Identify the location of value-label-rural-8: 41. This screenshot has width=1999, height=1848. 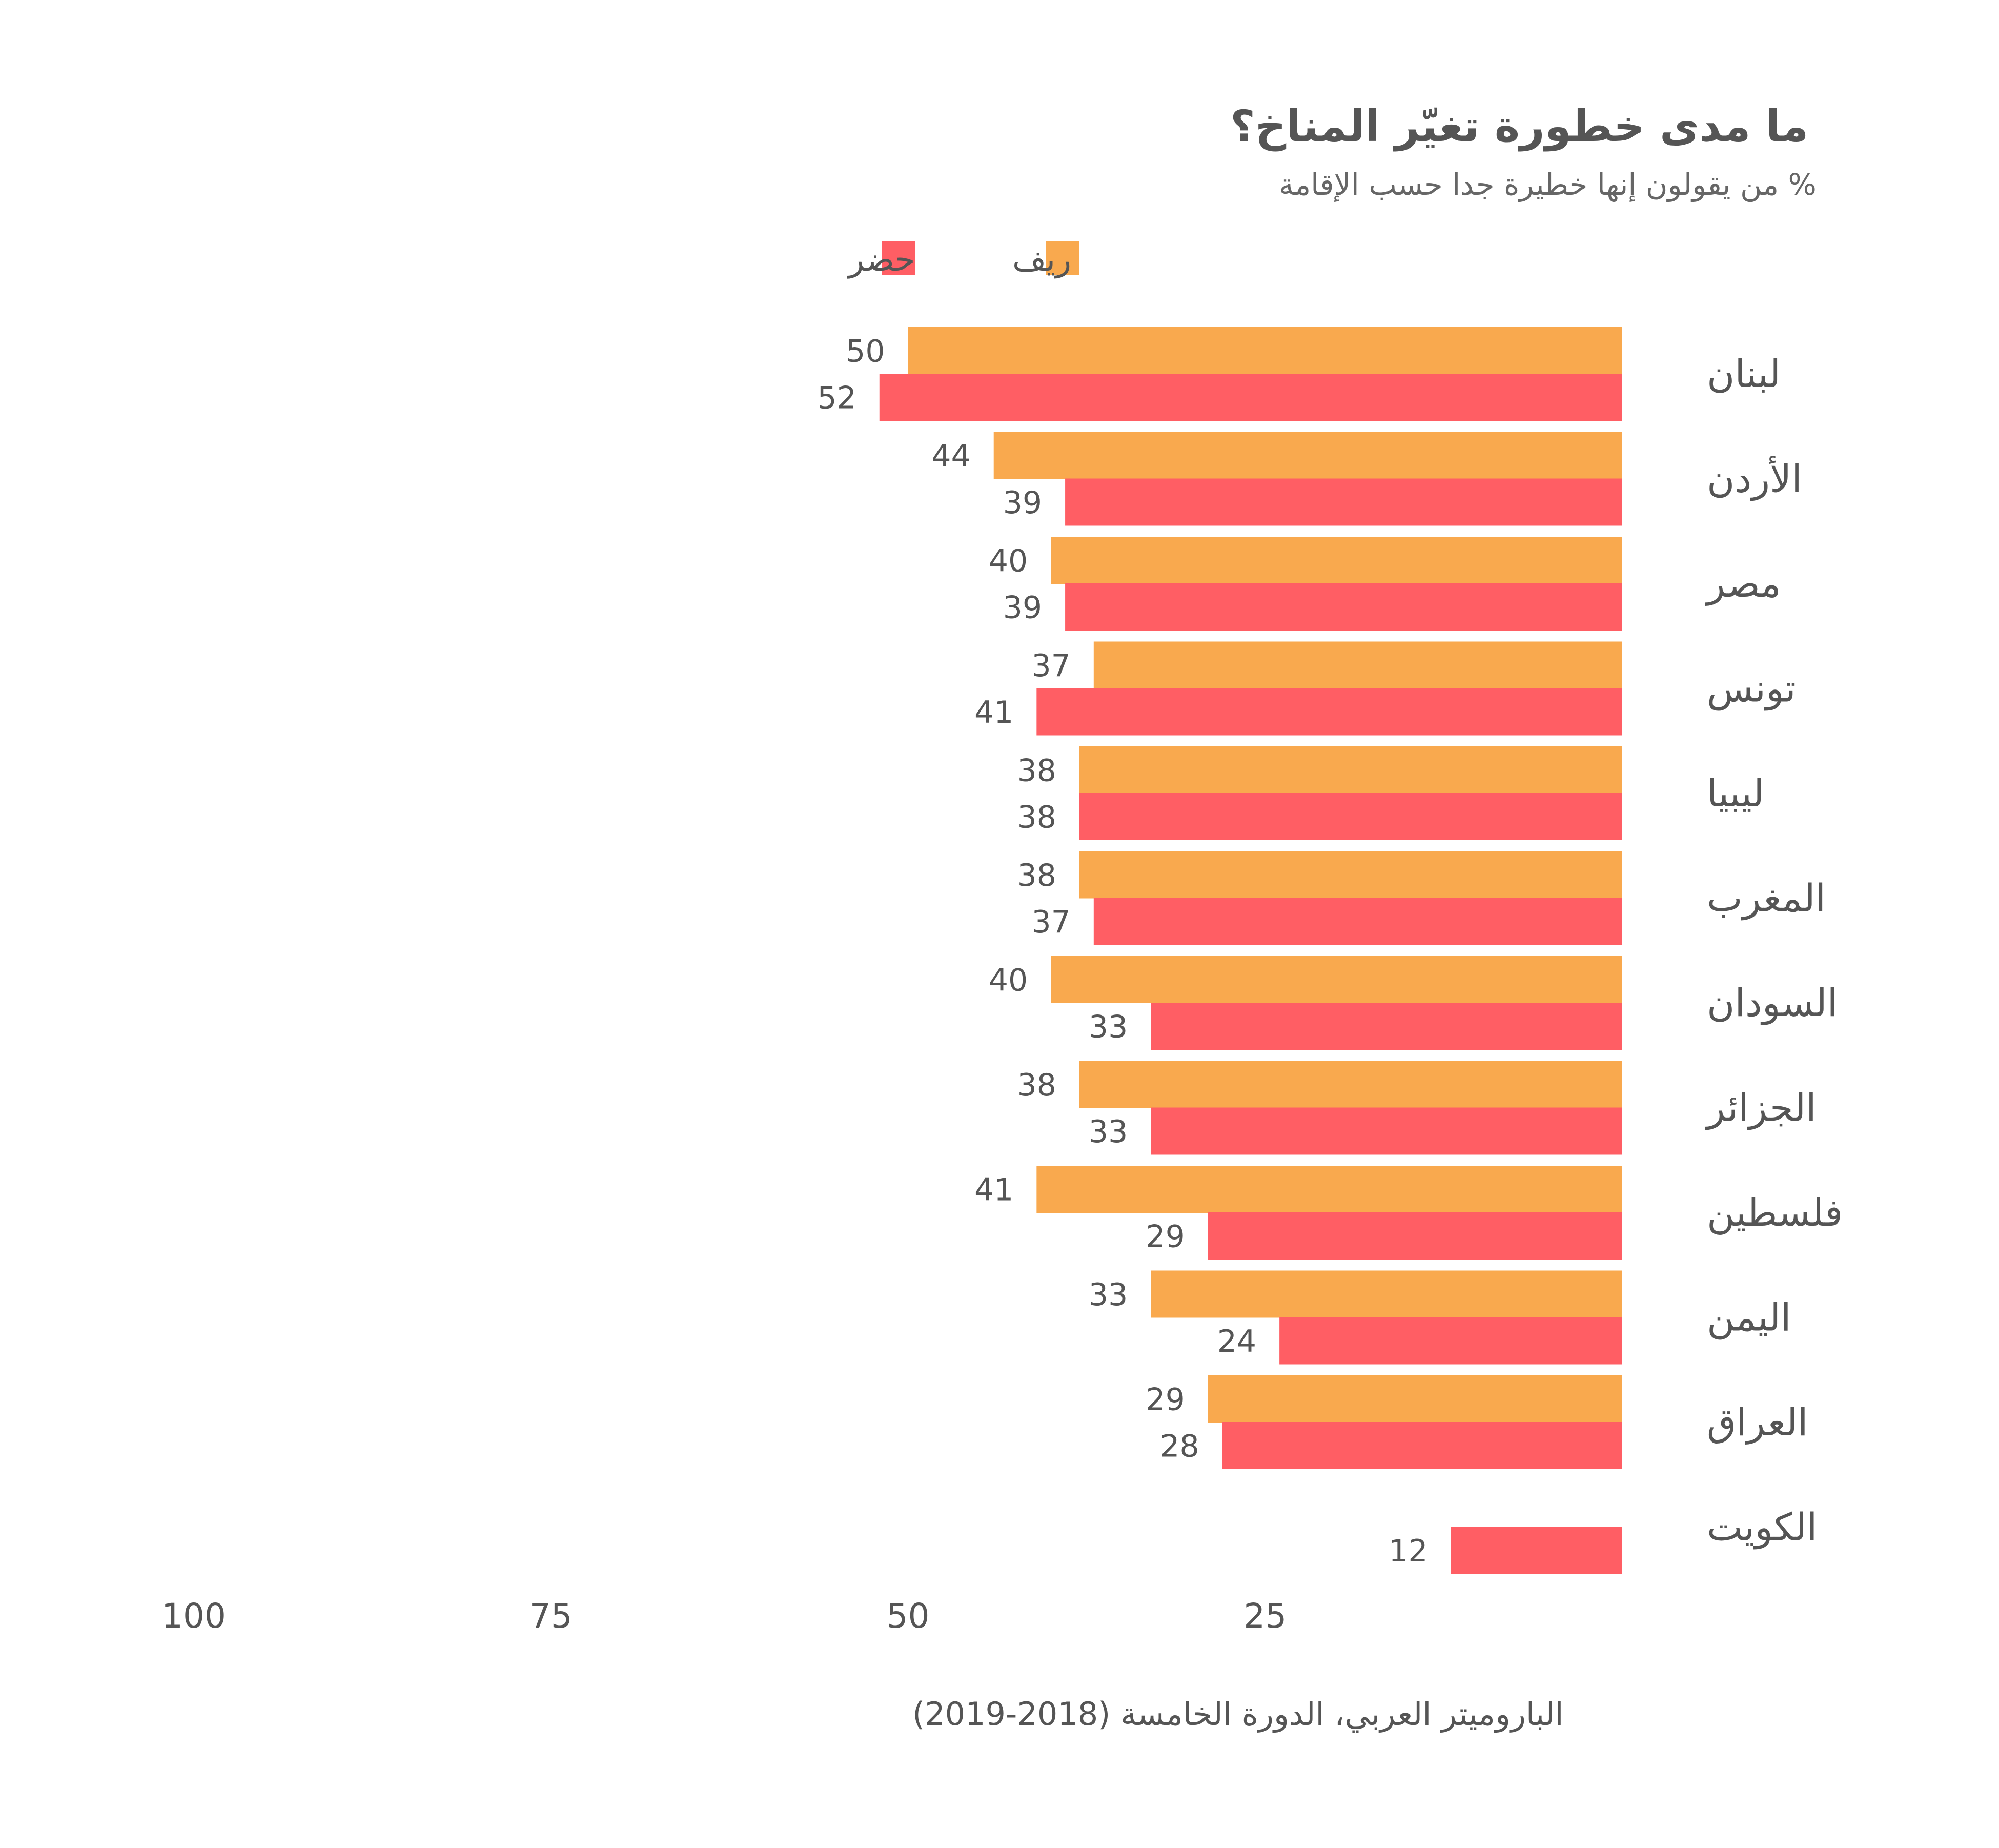
(993, 1190).